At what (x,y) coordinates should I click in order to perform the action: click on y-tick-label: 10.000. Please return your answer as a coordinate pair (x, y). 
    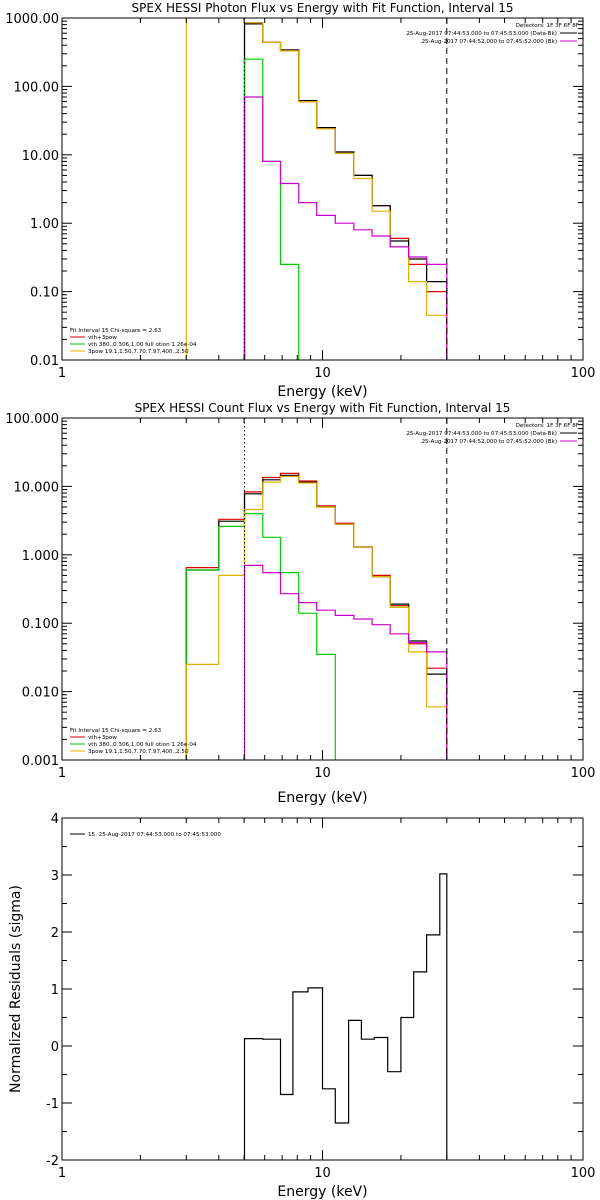
    Looking at the image, I should click on (37, 487).